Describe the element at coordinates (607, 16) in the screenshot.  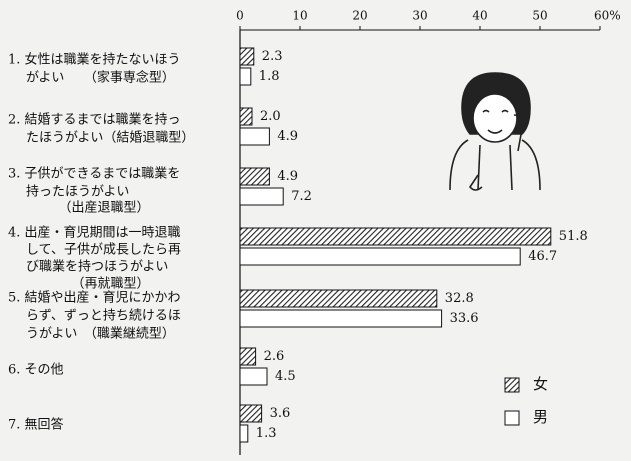
I see `x-tick-label: 60%` at that location.